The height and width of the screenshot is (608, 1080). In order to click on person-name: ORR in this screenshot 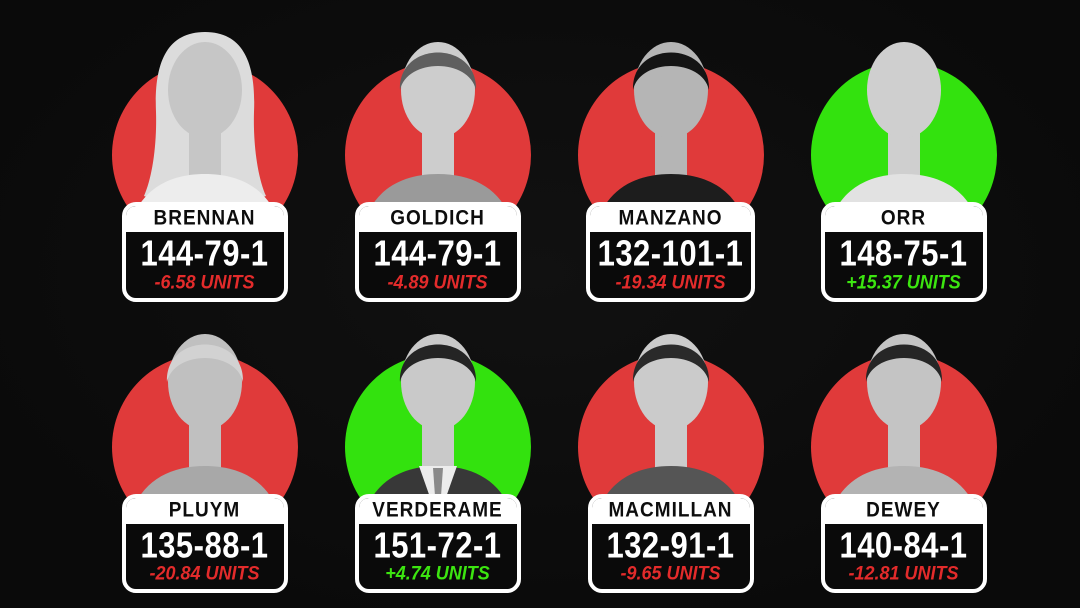, I will do `click(903, 218)`.